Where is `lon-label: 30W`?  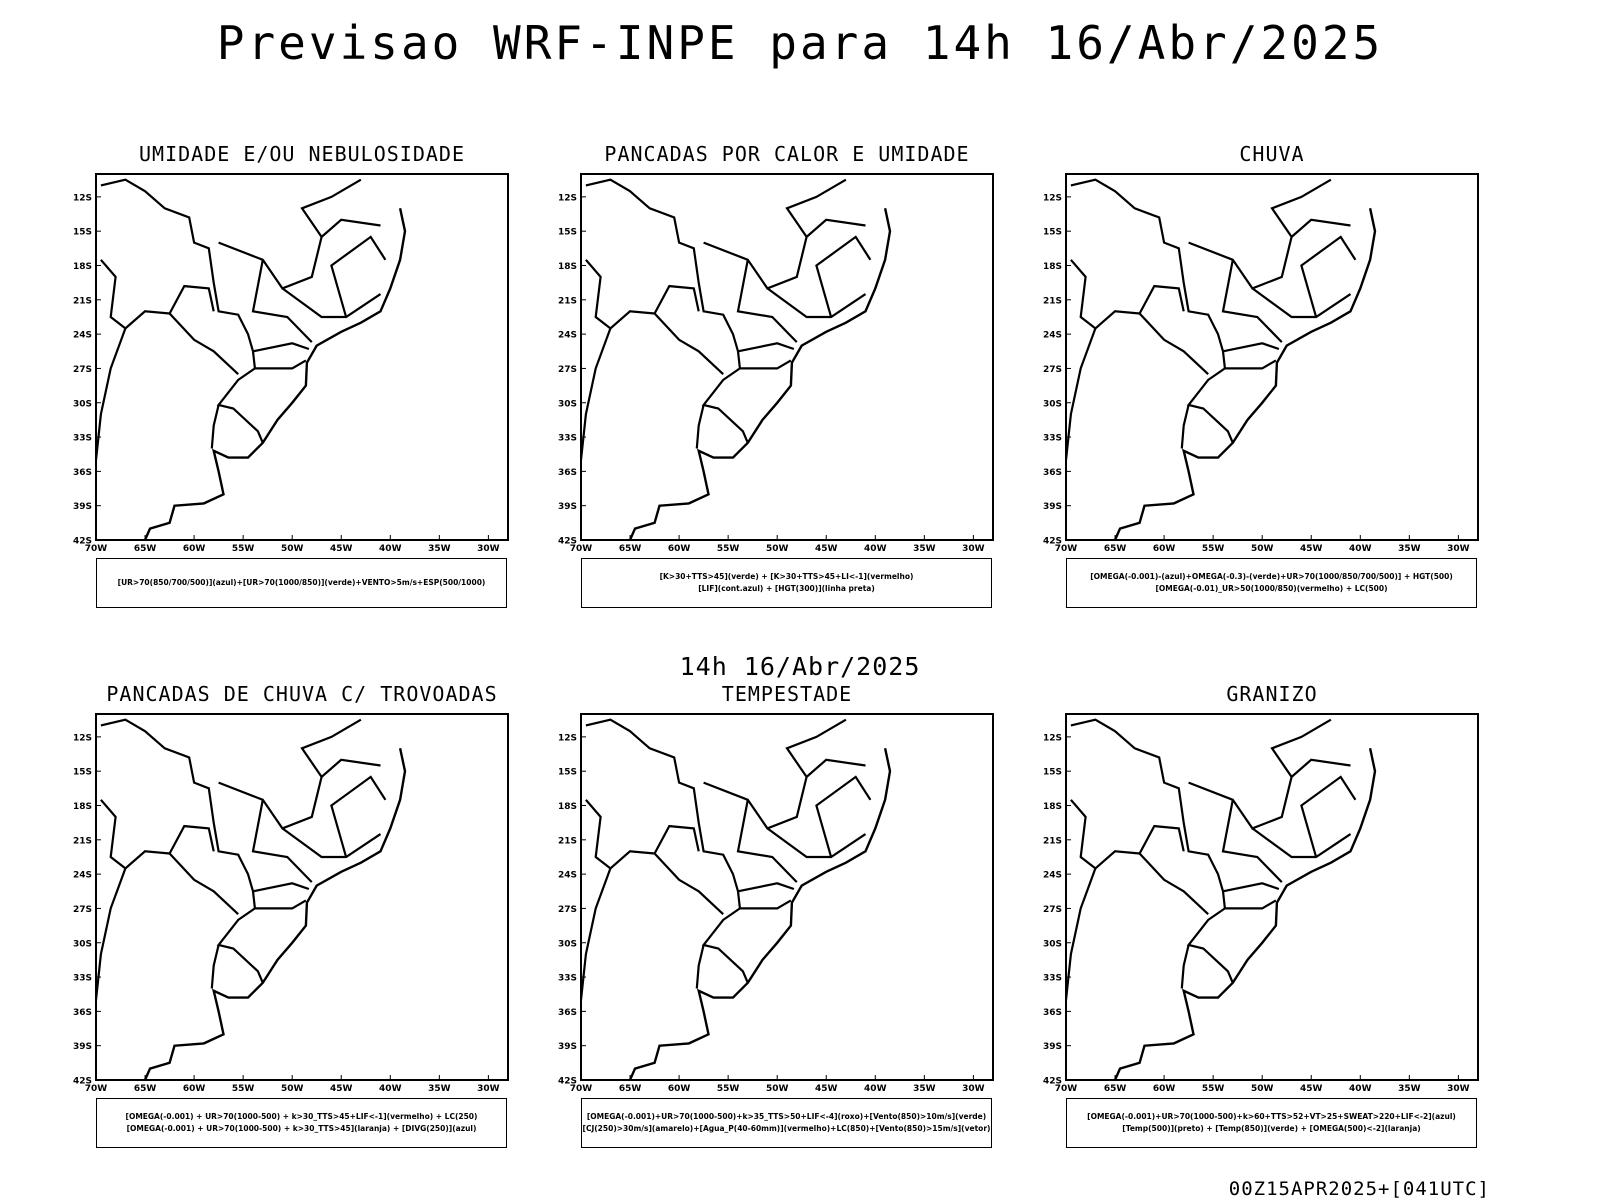
lon-label: 30W is located at coordinates (488, 549).